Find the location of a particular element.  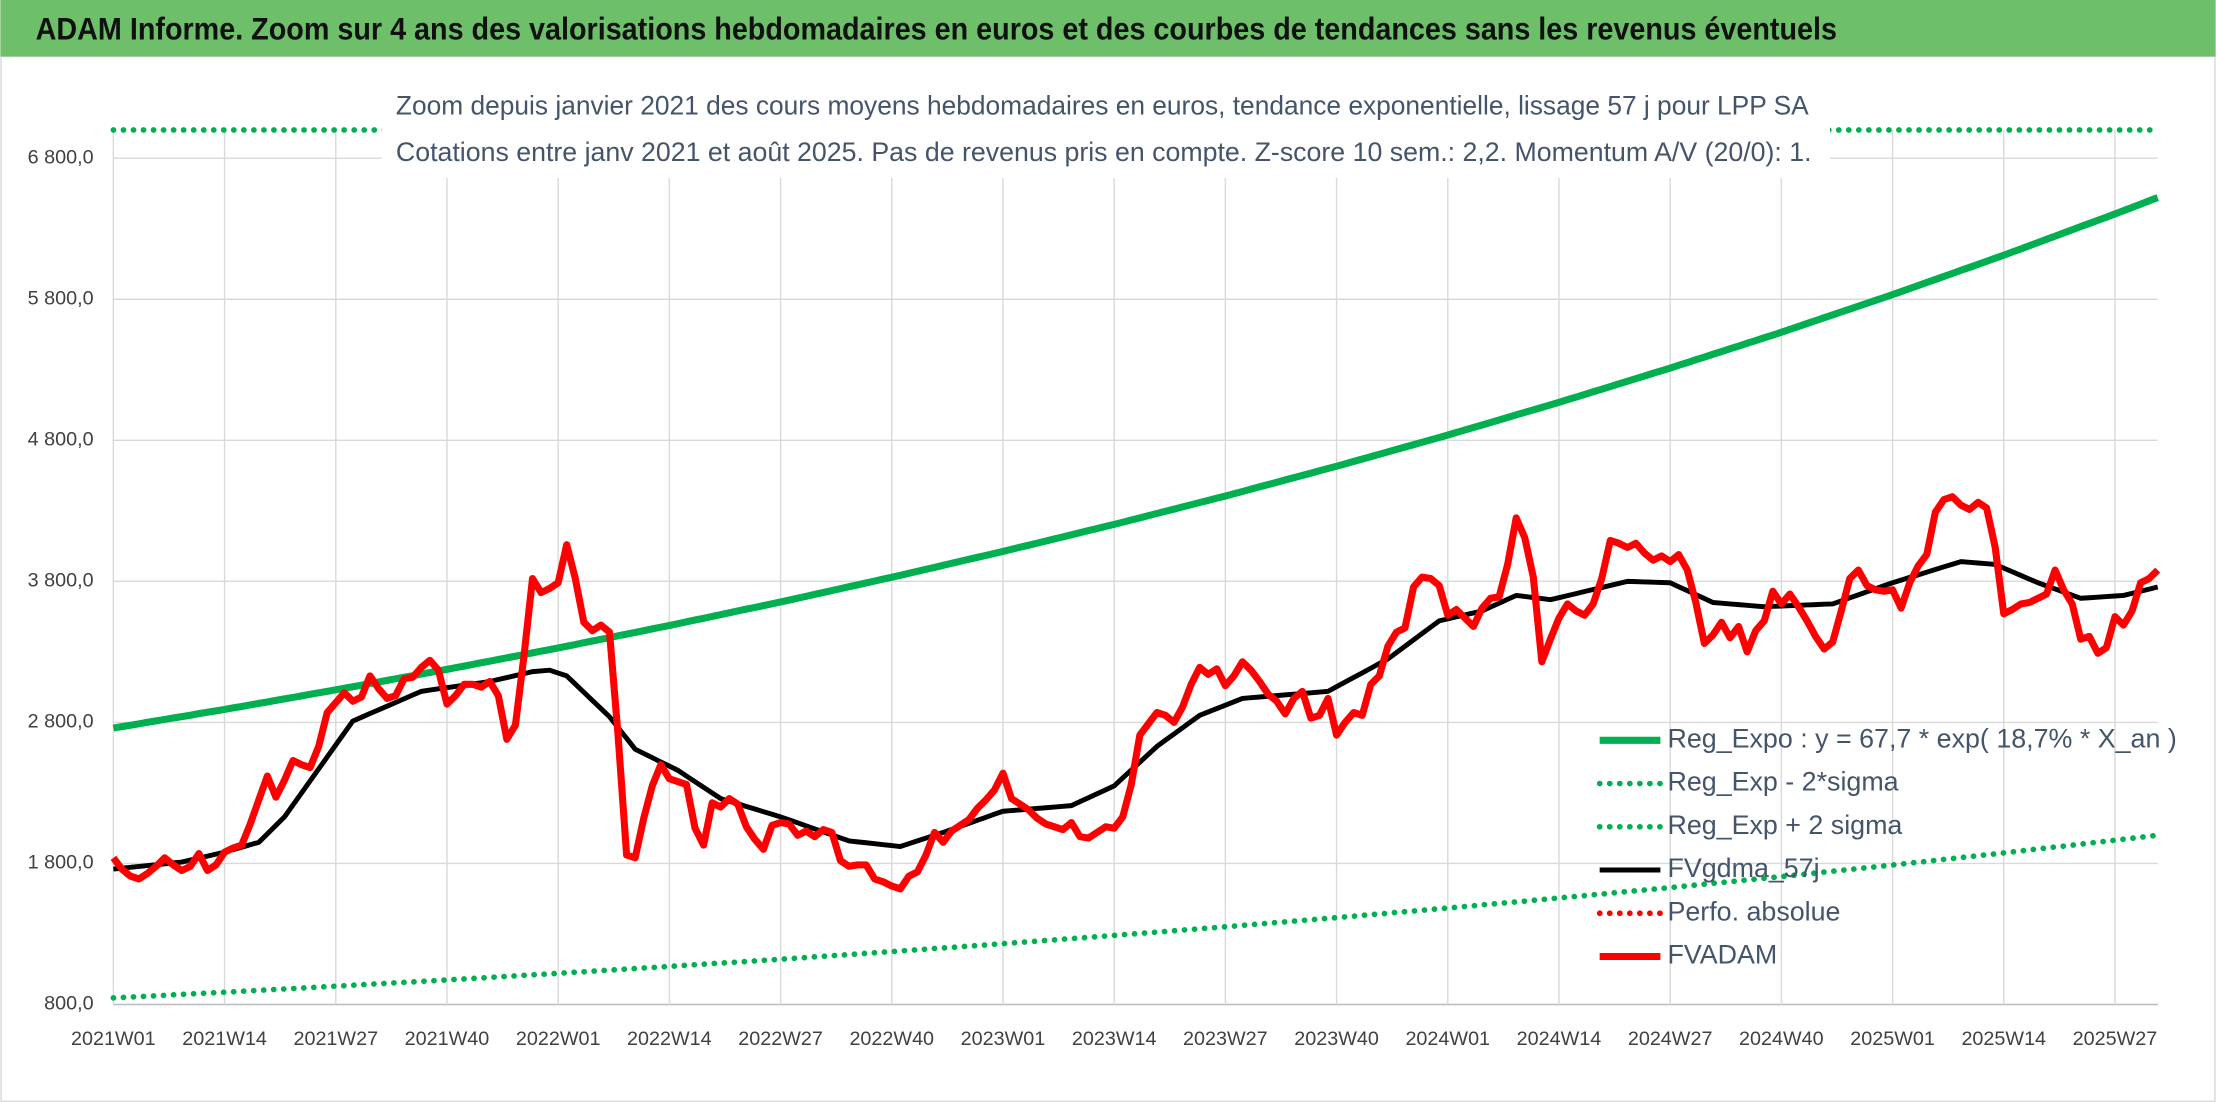

y-tick-label: 1 800,0 is located at coordinates (61, 863).